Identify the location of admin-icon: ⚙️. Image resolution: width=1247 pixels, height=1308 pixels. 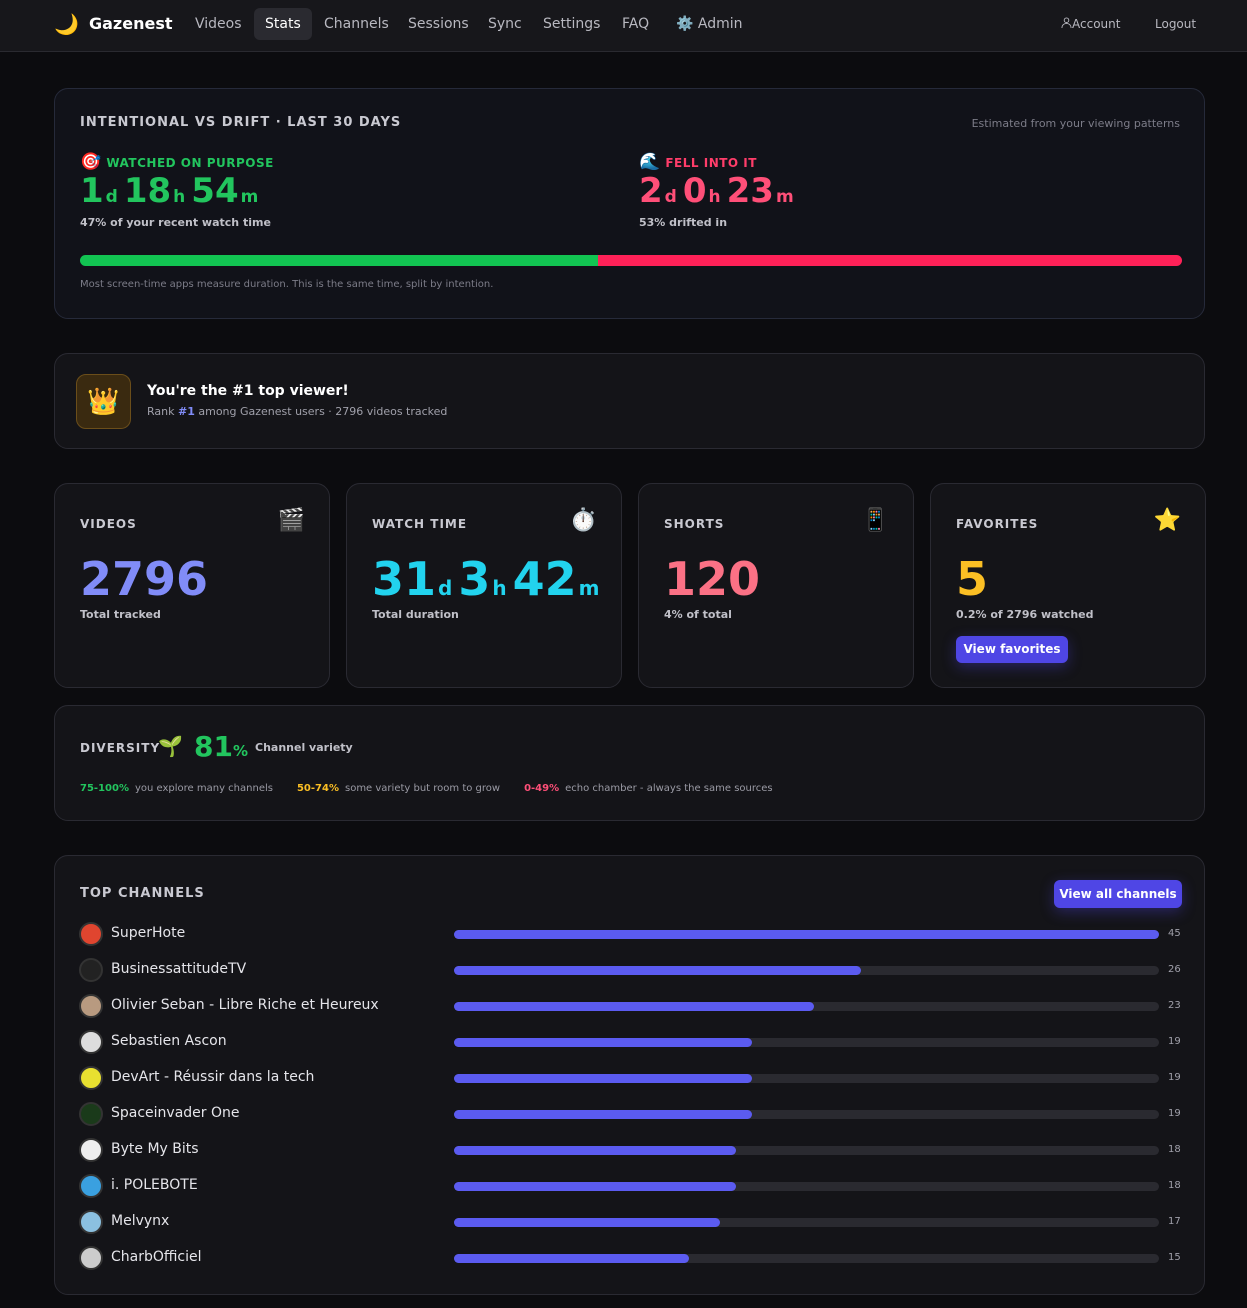
(685, 24).